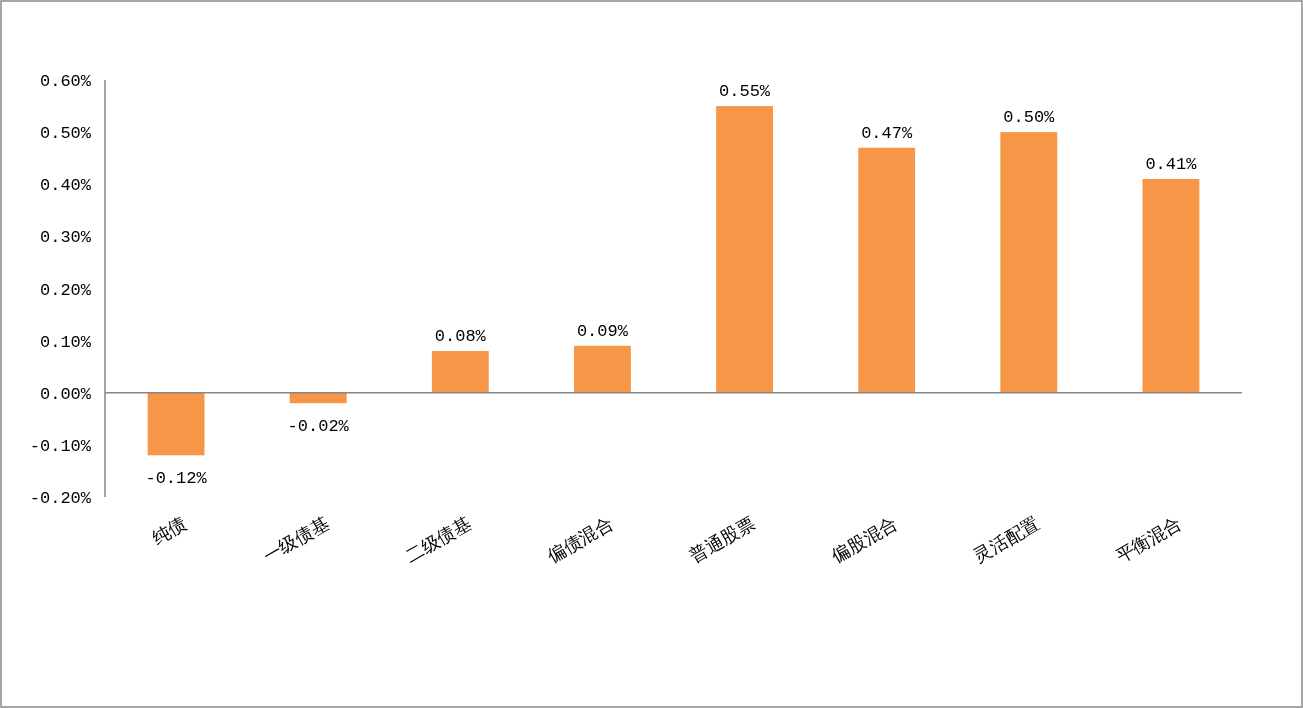 The image size is (1303, 708). Describe the element at coordinates (1029, 118) in the screenshot. I see `data-label: 0.50%` at that location.